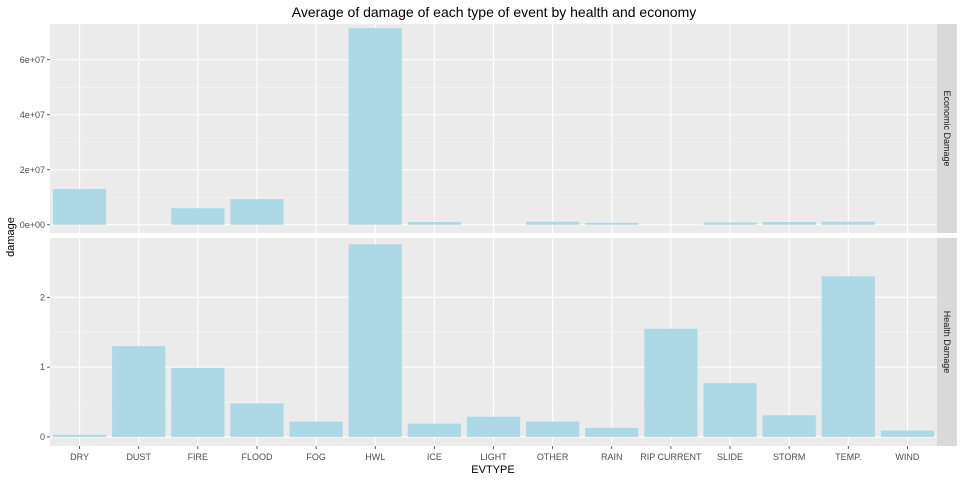 The width and height of the screenshot is (960, 480). Describe the element at coordinates (375, 457) in the screenshot. I see `x-tick-label: HWL` at that location.